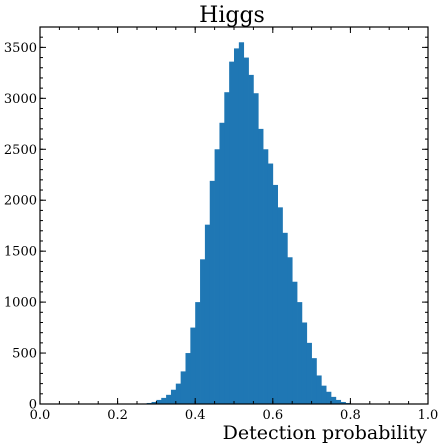 Image resolution: width=441 pixels, height=447 pixels. What do you see at coordinates (20, 252) in the screenshot?
I see `y-tick-label: 1500` at bounding box center [20, 252].